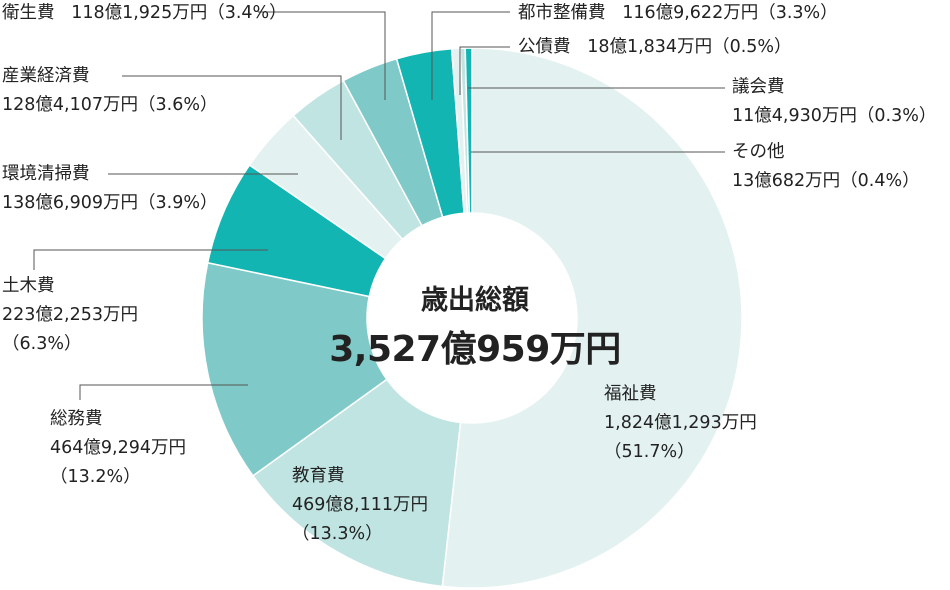 Image resolution: width=950 pixels, height=590 pixels. What do you see at coordinates (650, 47) in the screenshot?
I see `label-kousai-amount: 18億1,834万円` at bounding box center [650, 47].